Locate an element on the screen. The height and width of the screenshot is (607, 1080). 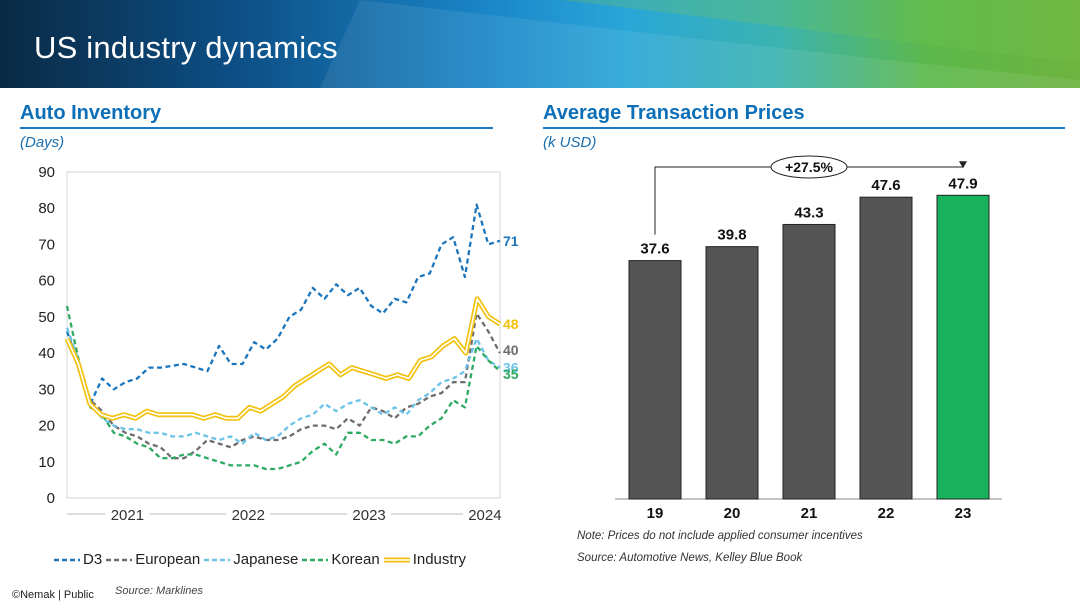
page-title: US industry dynamics is located at coordinates (186, 47).